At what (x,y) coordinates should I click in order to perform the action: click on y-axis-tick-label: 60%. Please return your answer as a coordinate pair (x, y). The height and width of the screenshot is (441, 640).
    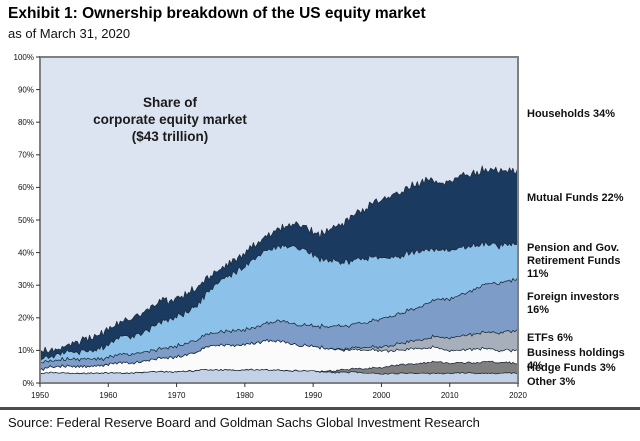
    Looking at the image, I should click on (26, 187).